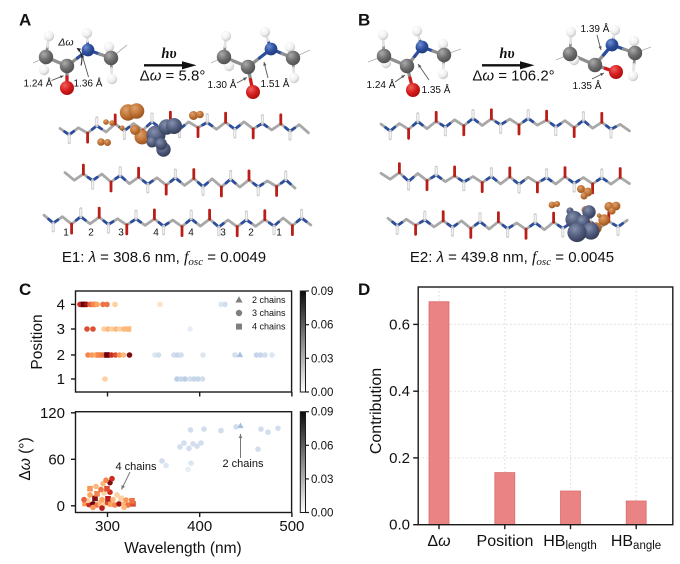  I want to click on svg-text:E1: λ = 308.6 nm, fosc = 0.004: E1: λ = 308.6 nm, fosc = 0.0049, so click(164, 258).